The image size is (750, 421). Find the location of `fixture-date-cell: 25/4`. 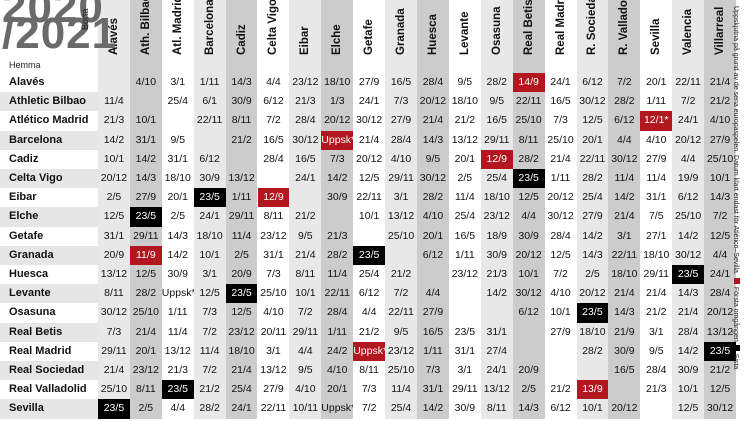

fixture-date-cell: 25/4 is located at coordinates (401, 409).